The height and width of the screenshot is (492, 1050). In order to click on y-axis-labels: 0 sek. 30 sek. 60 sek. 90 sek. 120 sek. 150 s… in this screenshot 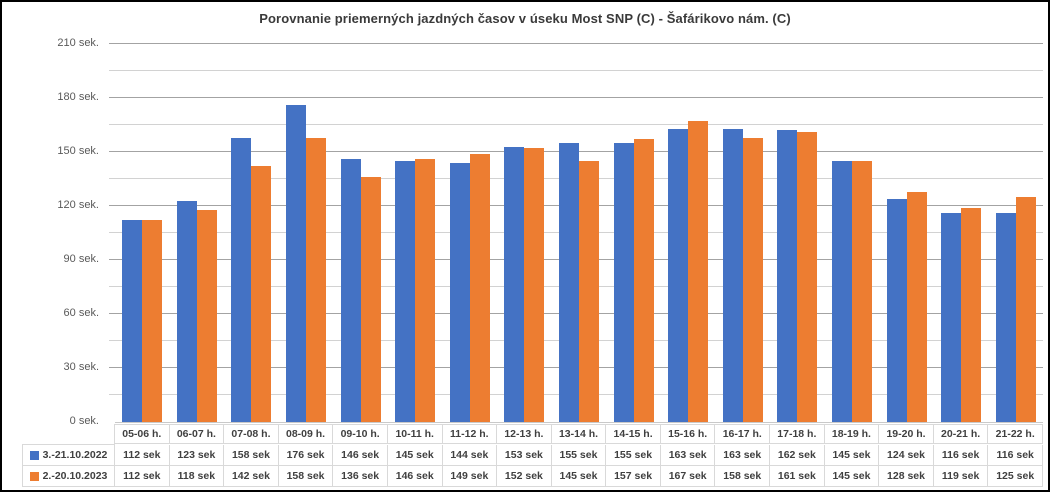, I will do `click(53, 232)`.